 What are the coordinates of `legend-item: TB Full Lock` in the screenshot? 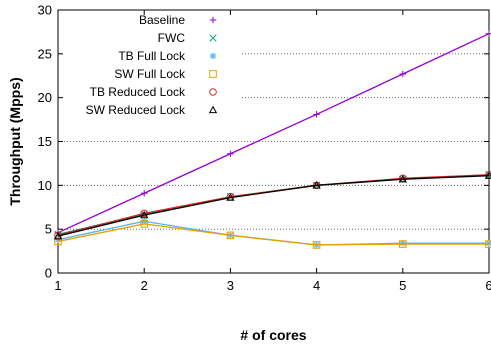 It's located at (167, 56).